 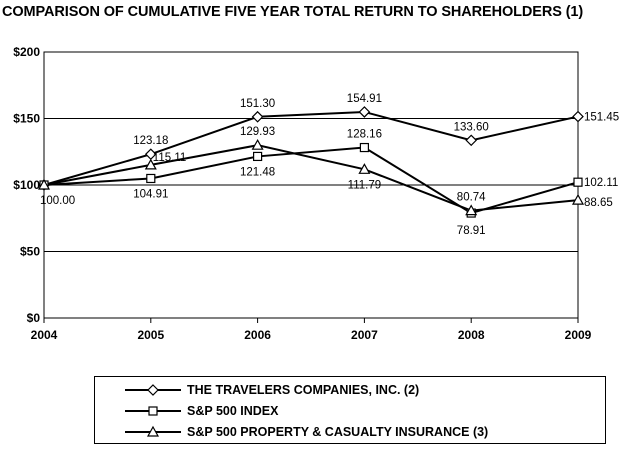 What do you see at coordinates (364, 99) in the screenshot?
I see `data-label: 154.91` at bounding box center [364, 99].